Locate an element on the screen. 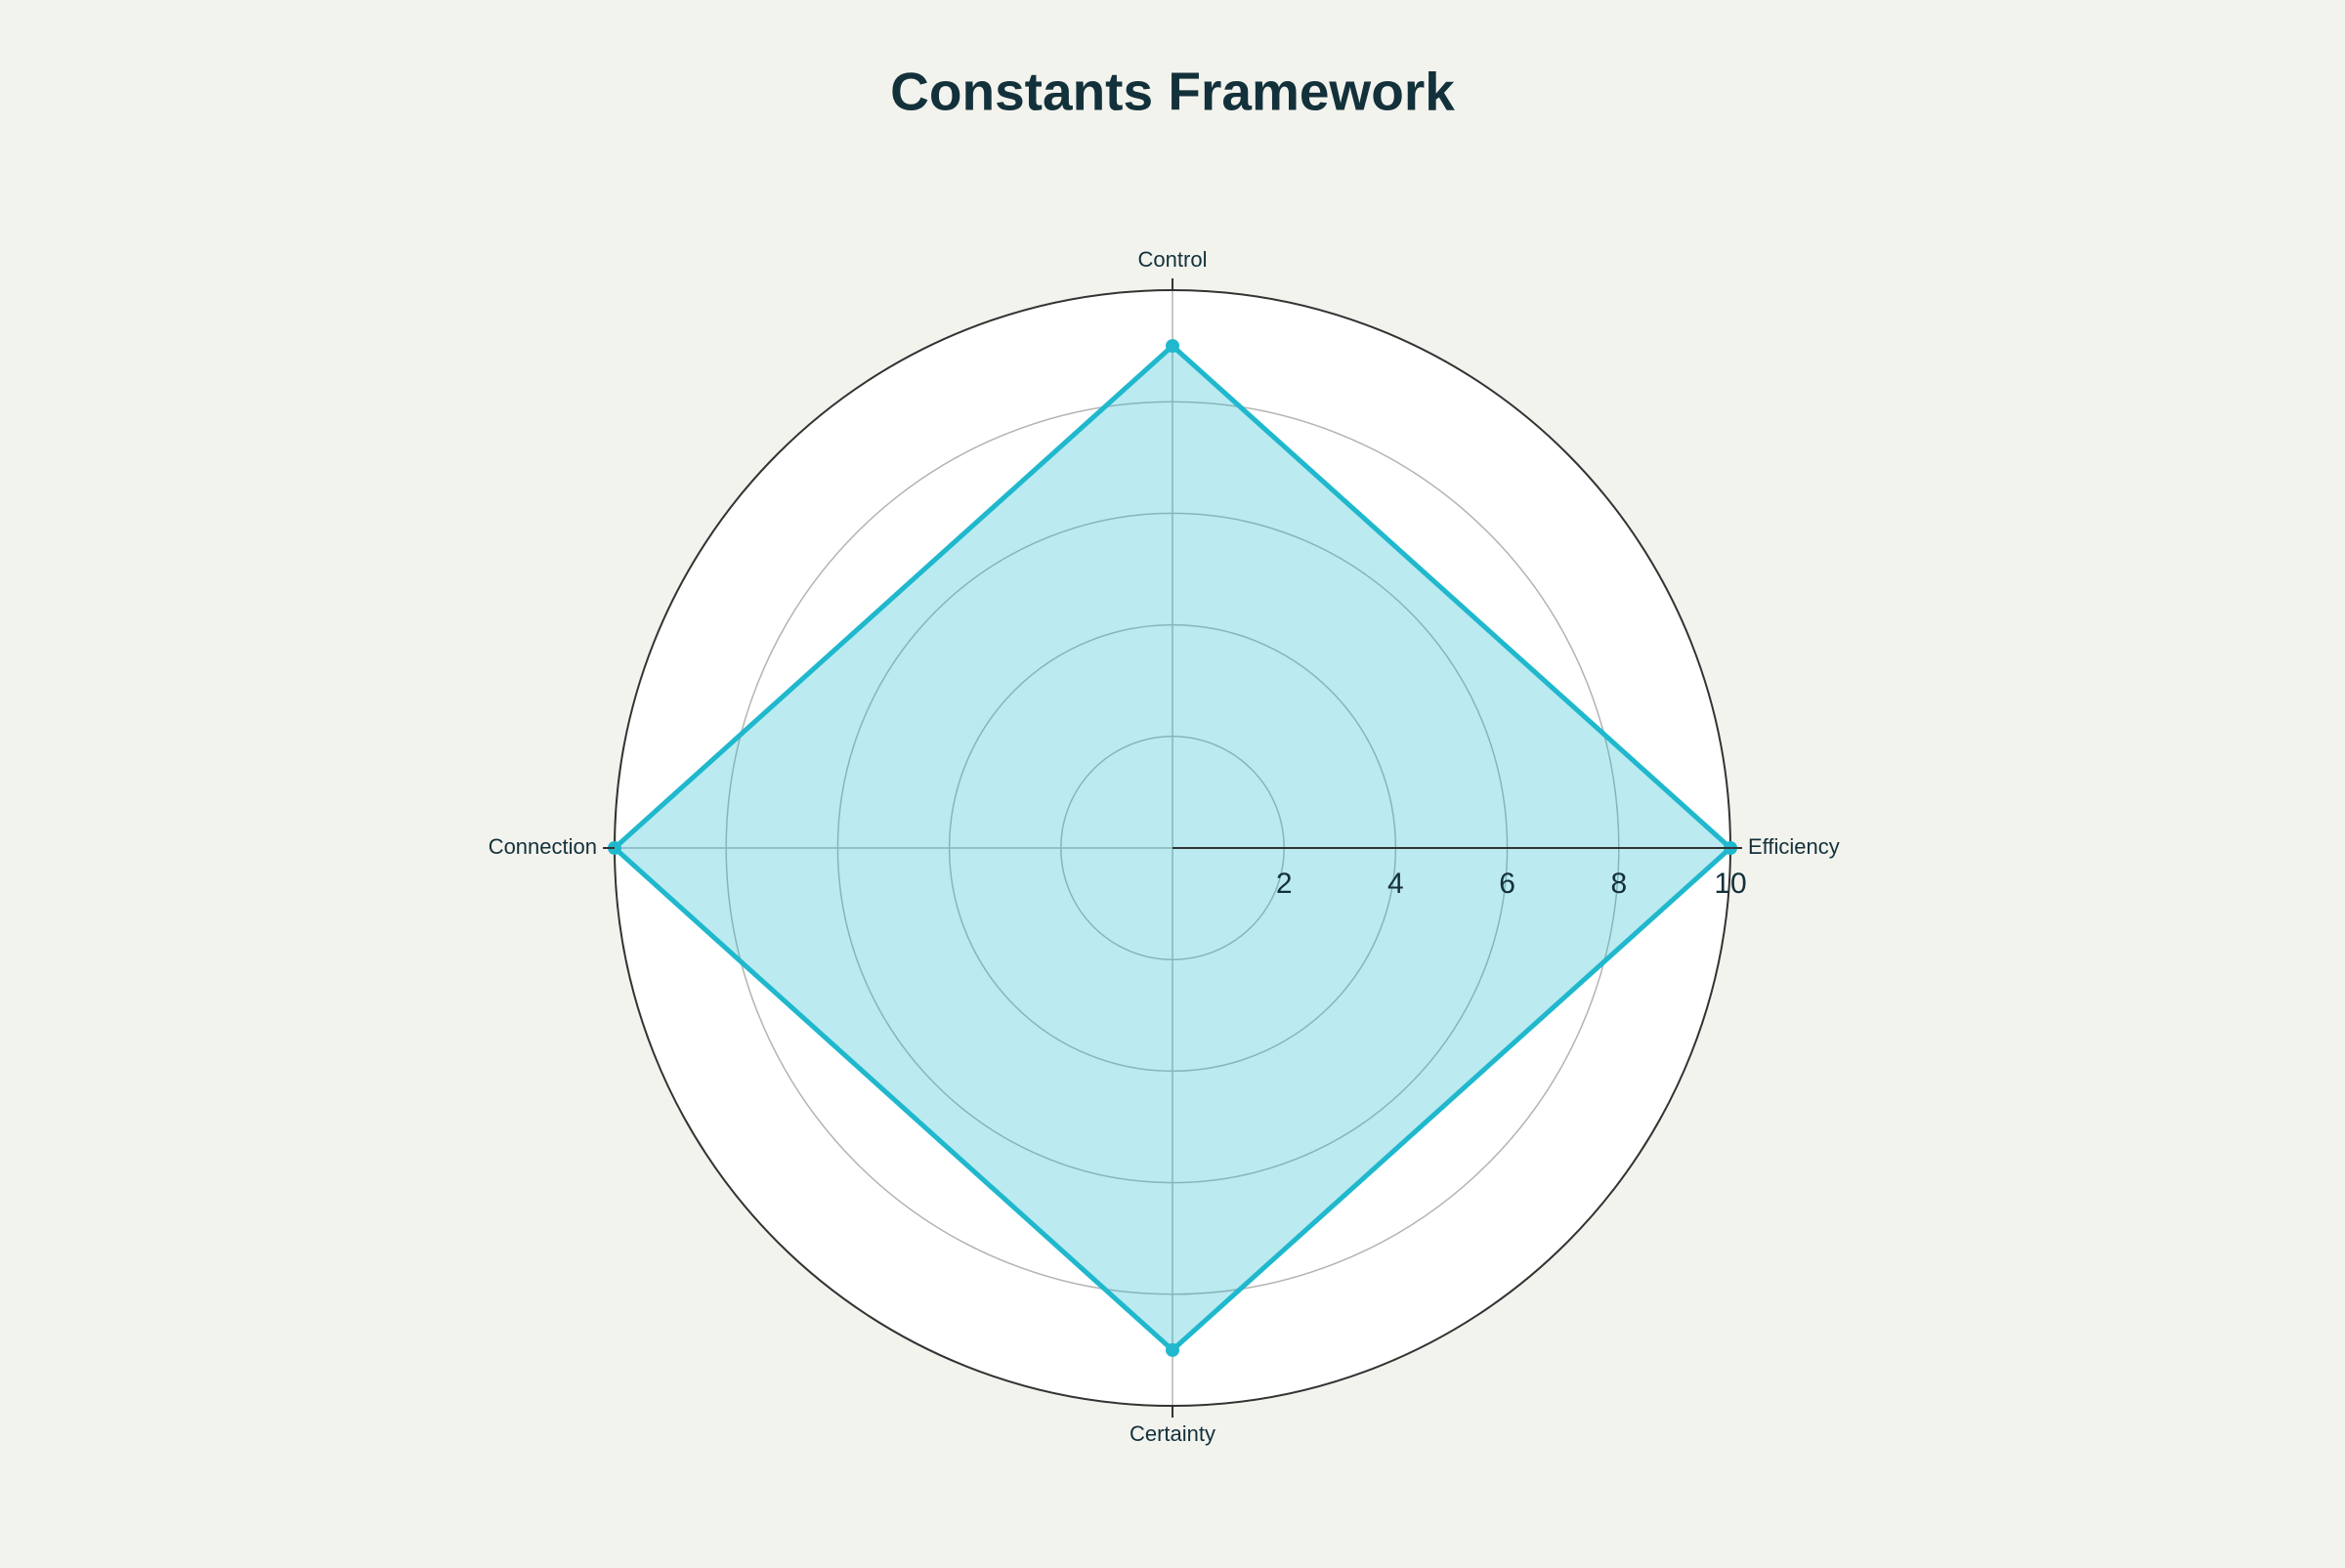  radial-tick-label: 2 is located at coordinates (1284, 884).